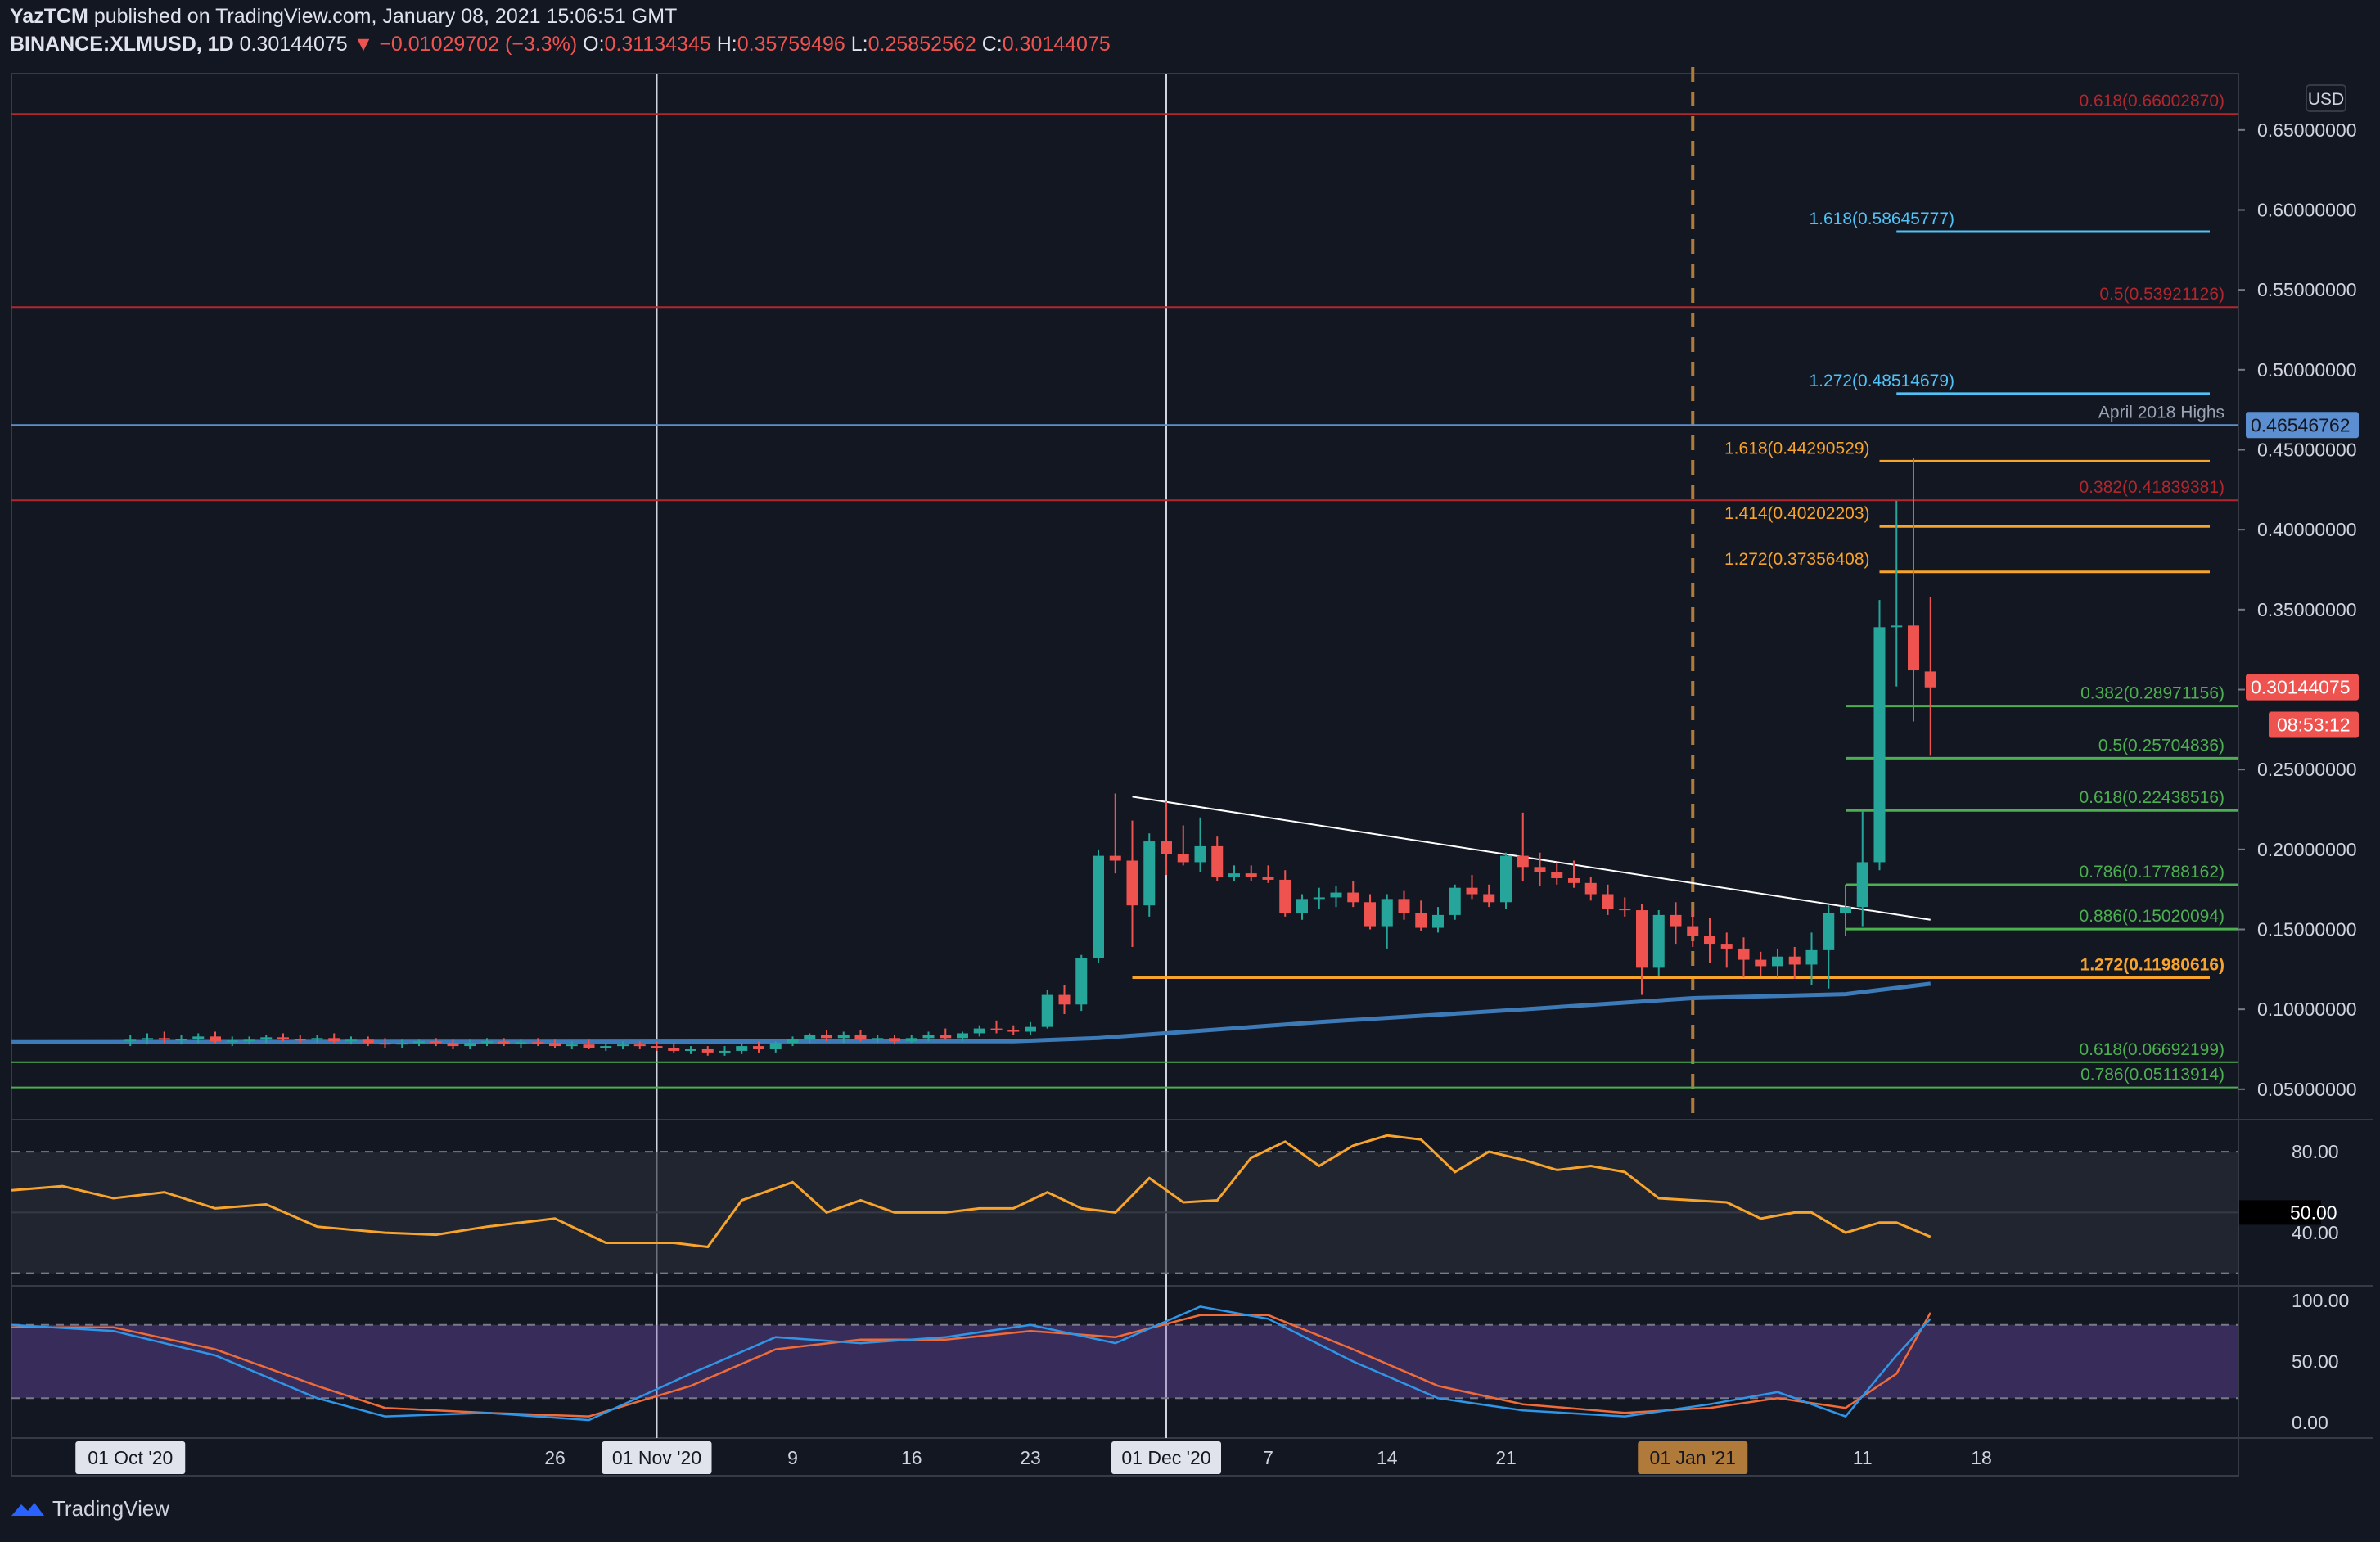  I want to click on time-tick-label: 21, so click(1506, 1458).